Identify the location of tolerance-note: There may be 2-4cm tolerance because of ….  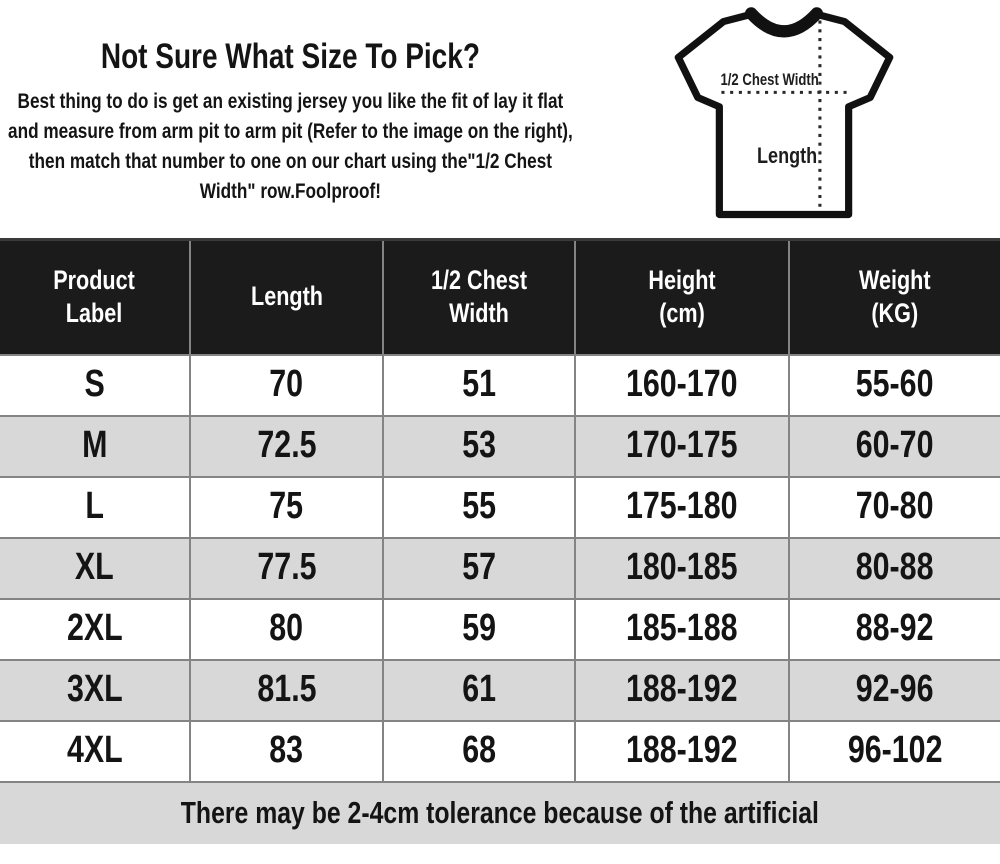
(500, 812).